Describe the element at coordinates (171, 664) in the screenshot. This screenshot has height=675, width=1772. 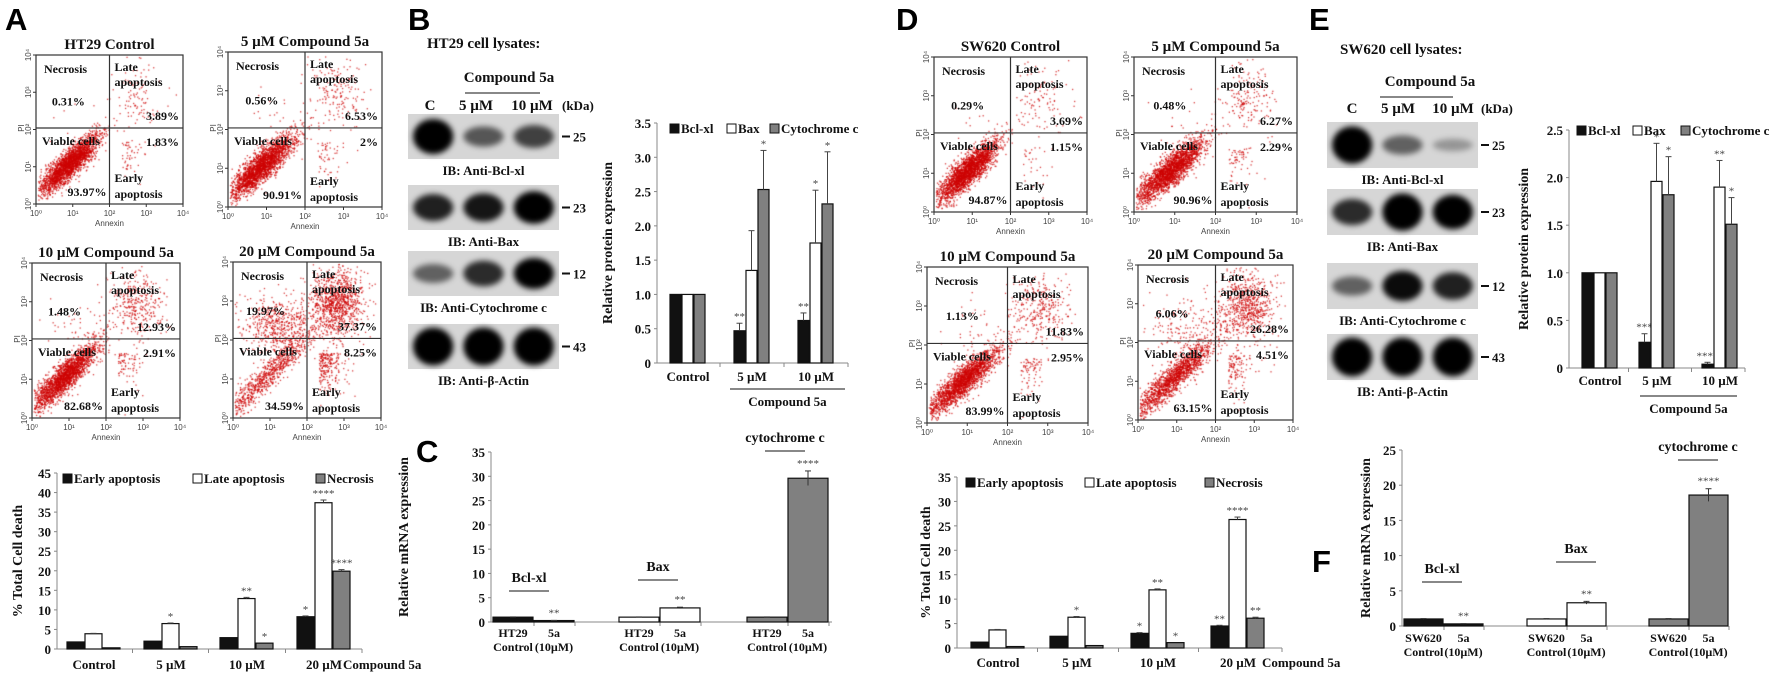
I see `category-label: 5 µM` at that location.